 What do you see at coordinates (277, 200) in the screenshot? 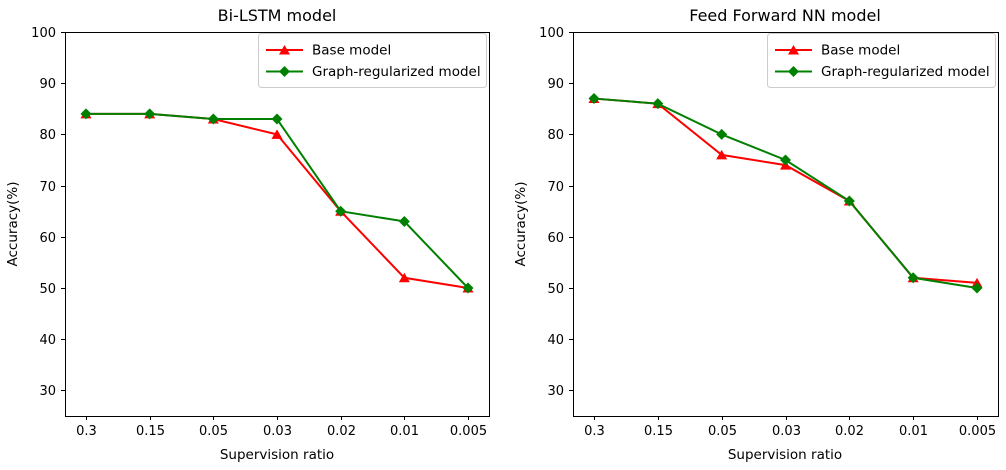
I see `series-line` at bounding box center [277, 200].